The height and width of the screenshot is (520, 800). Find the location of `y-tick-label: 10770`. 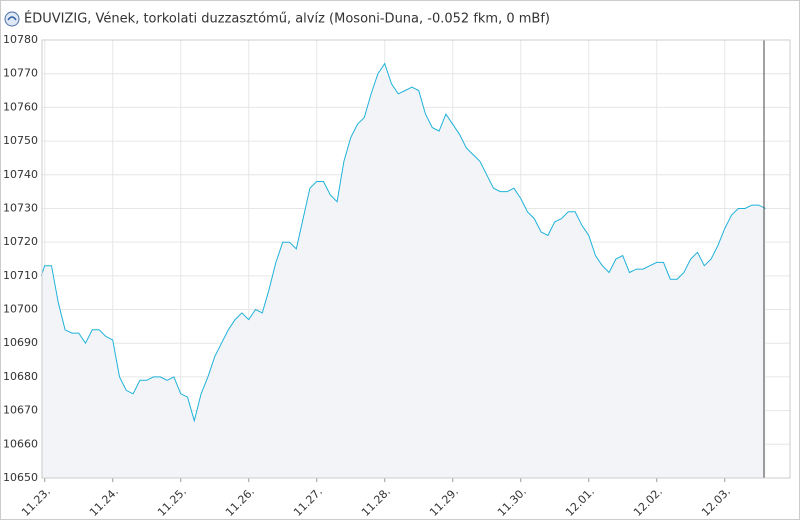

y-tick-label: 10770 is located at coordinates (20, 73).